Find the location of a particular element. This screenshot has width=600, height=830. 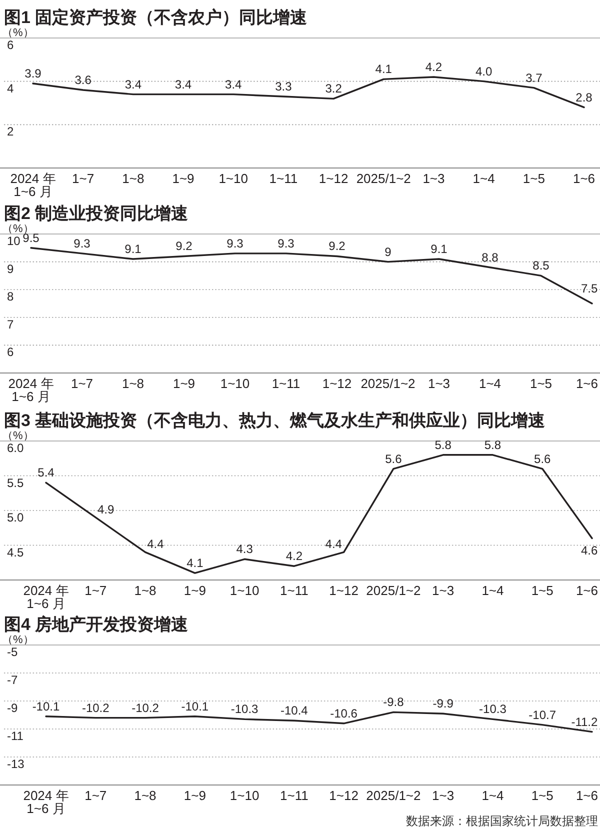

data-label: 3.6 is located at coordinates (83, 80).